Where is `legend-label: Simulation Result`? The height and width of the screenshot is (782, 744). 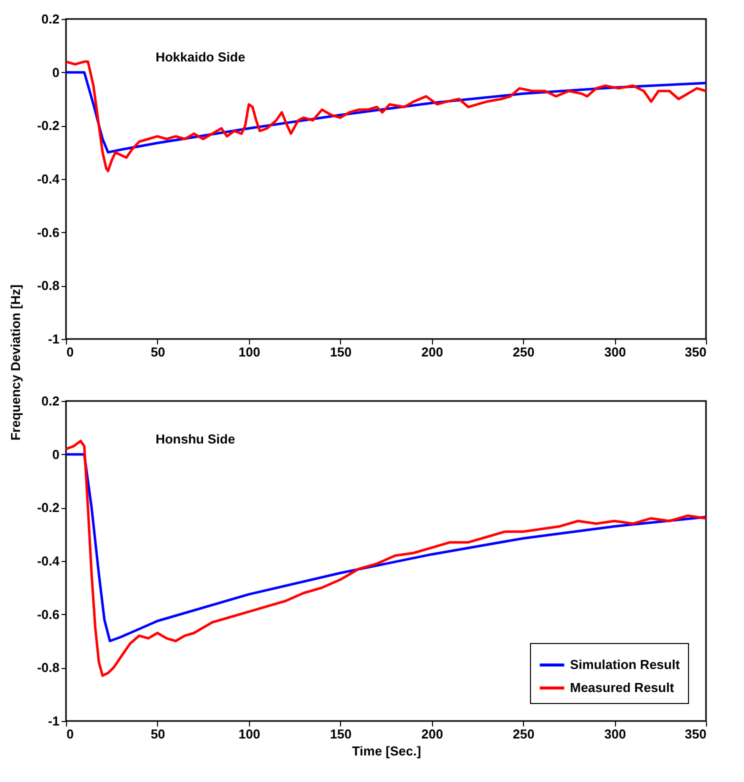
legend-label: Simulation Result is located at coordinates (625, 664).